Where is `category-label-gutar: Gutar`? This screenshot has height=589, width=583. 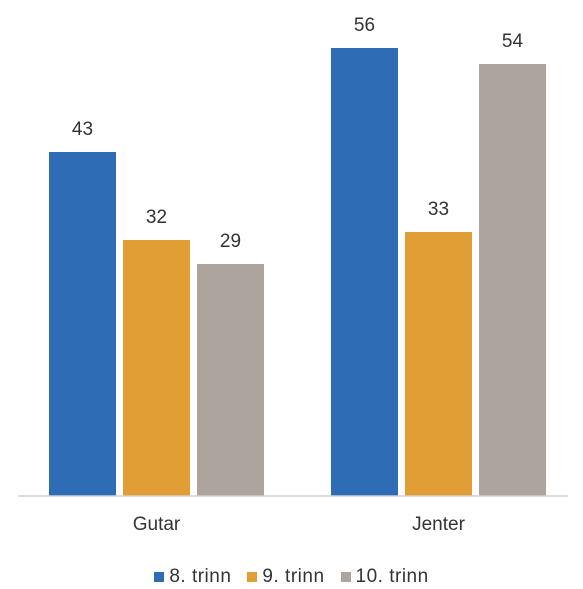 category-label-gutar: Gutar is located at coordinates (157, 524).